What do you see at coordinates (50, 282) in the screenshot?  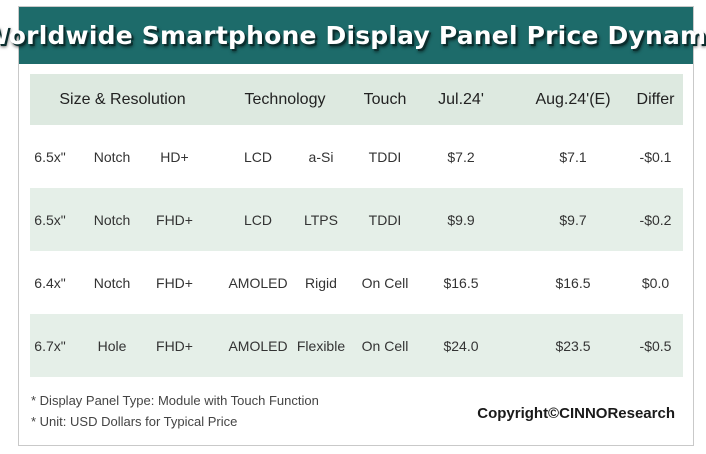 I see `cell-size: 6.4x"` at bounding box center [50, 282].